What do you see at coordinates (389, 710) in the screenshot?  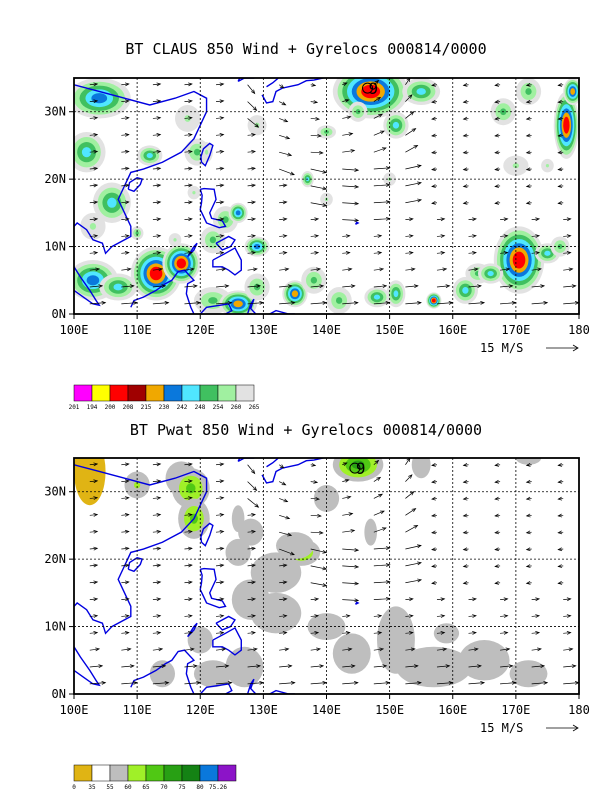 I see `x-tick-label: 150E` at bounding box center [389, 710].